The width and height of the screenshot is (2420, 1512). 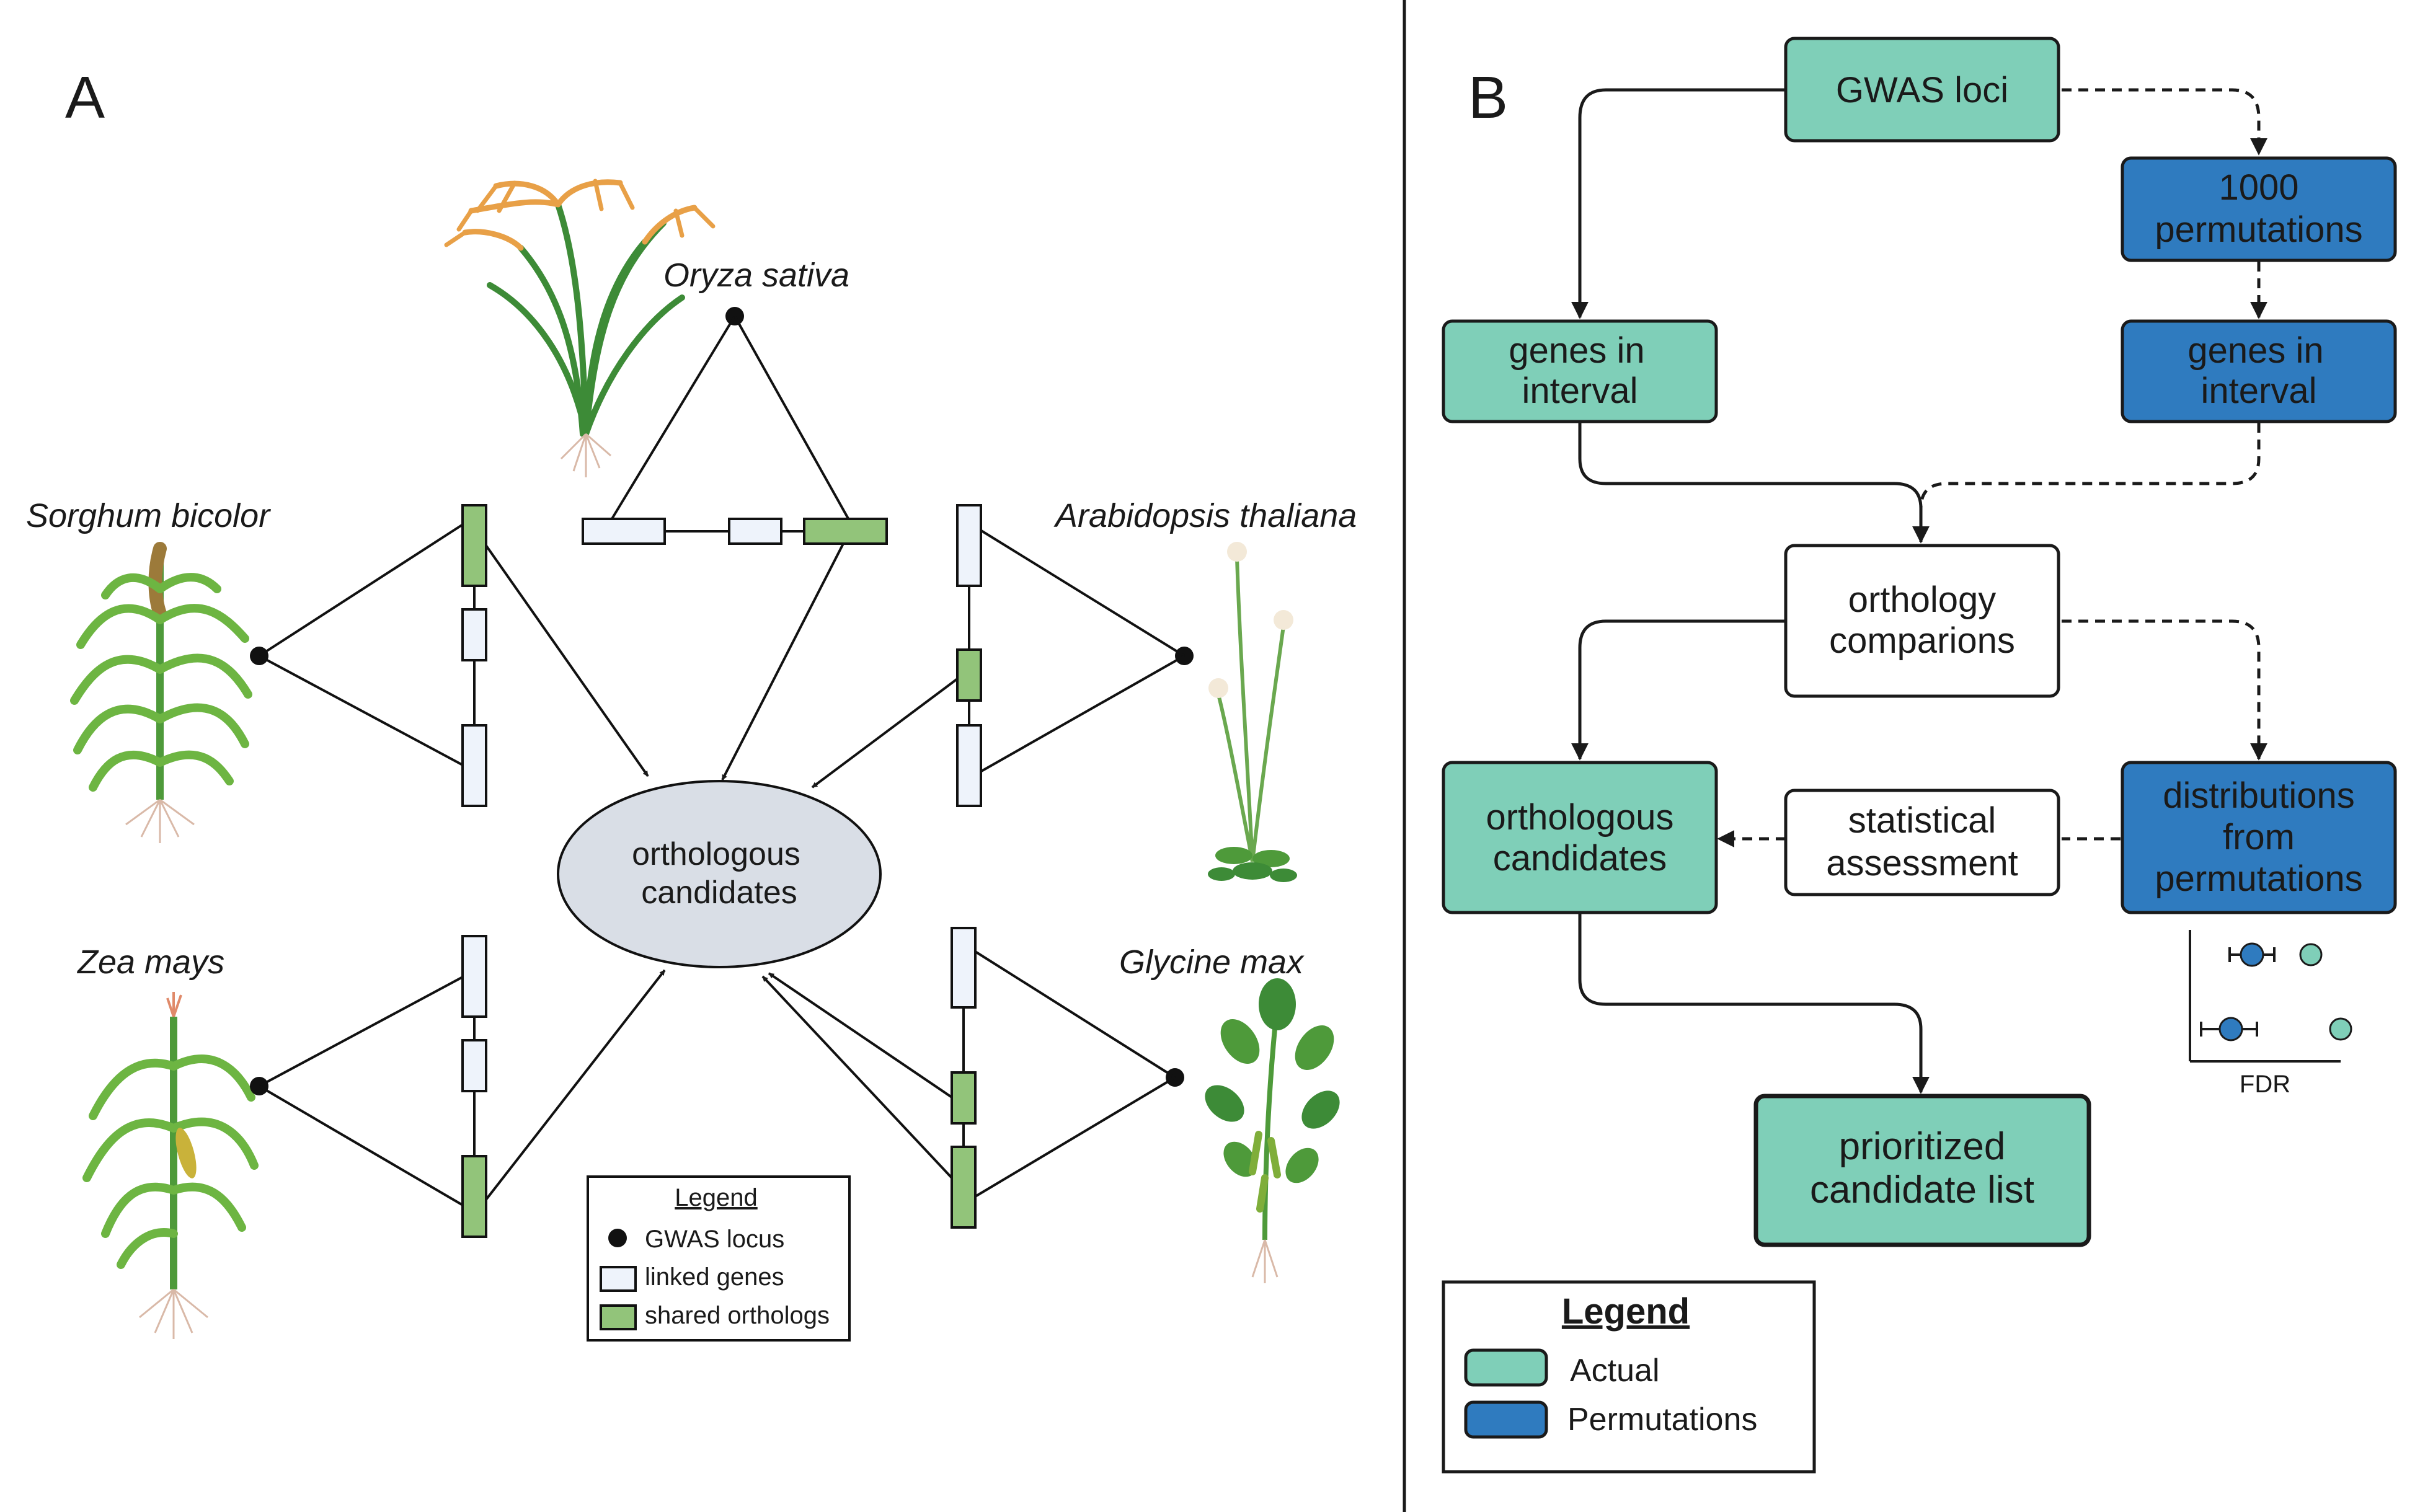 What do you see at coordinates (2258, 230) in the screenshot?
I see `permutations-line2: permutations` at bounding box center [2258, 230].